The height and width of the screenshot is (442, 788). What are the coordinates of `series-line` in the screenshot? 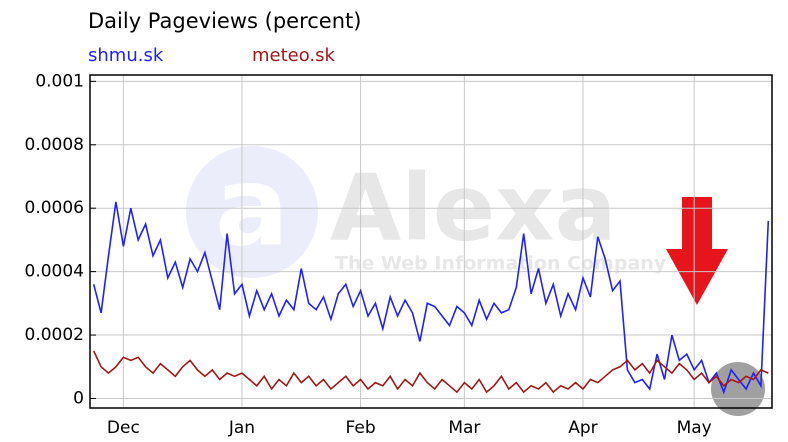 It's located at (430, 372).